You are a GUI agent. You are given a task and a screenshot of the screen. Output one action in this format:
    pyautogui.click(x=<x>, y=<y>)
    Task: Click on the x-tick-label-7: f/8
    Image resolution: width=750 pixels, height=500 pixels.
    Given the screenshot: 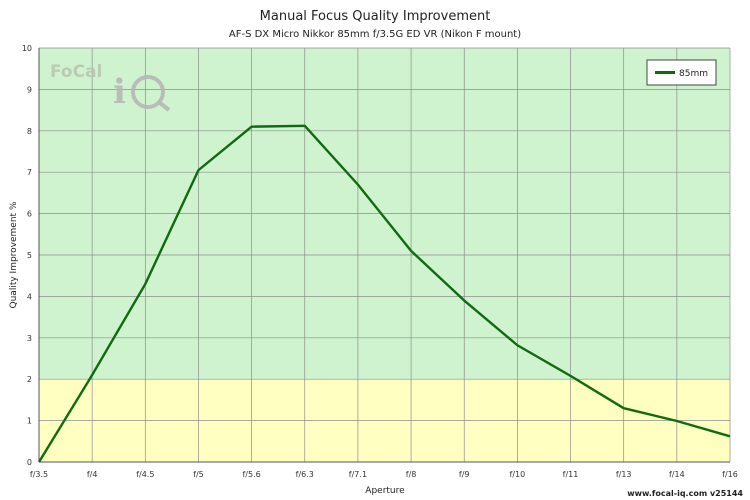 What is the action you would take?
    pyautogui.click(x=411, y=474)
    